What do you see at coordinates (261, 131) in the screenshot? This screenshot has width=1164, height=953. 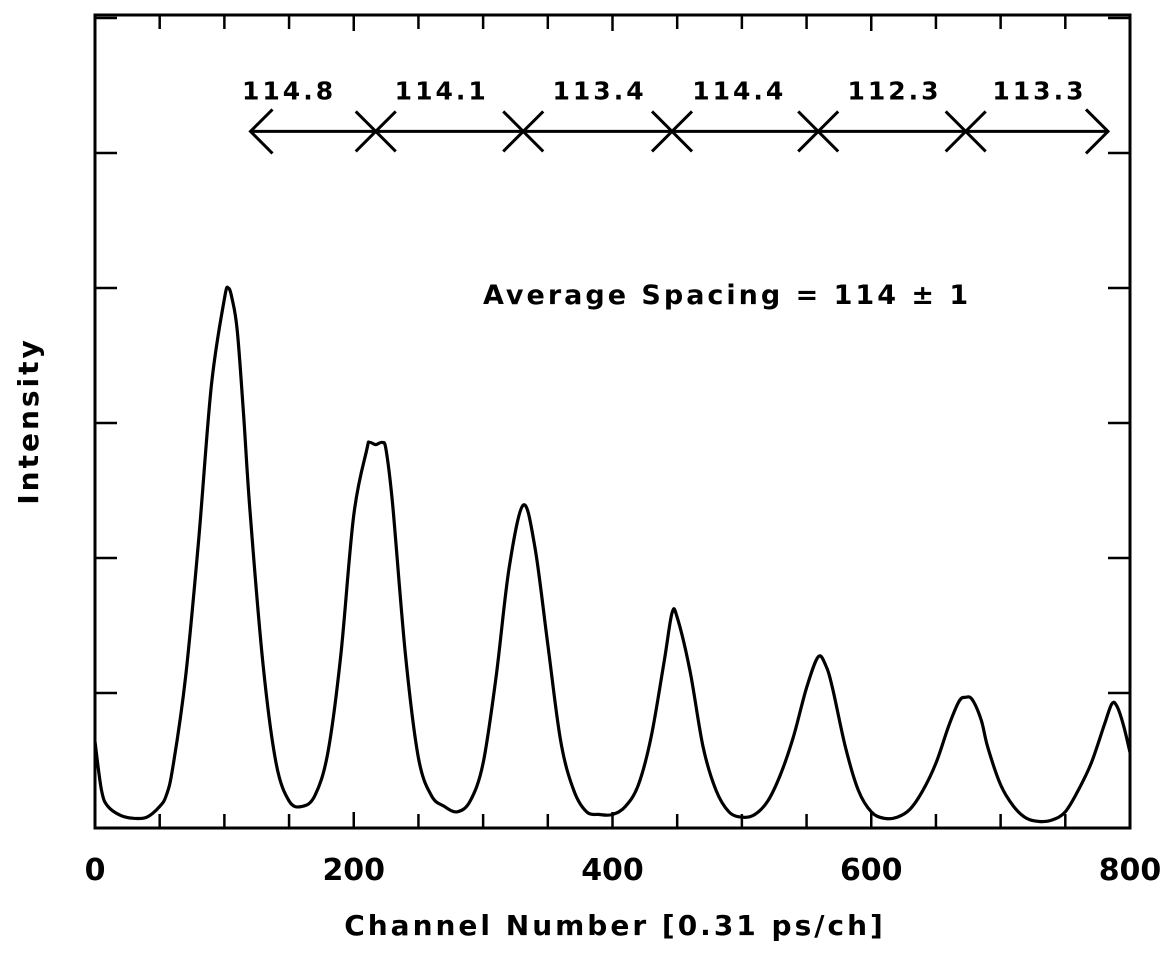 I see `arrow-head-left` at bounding box center [261, 131].